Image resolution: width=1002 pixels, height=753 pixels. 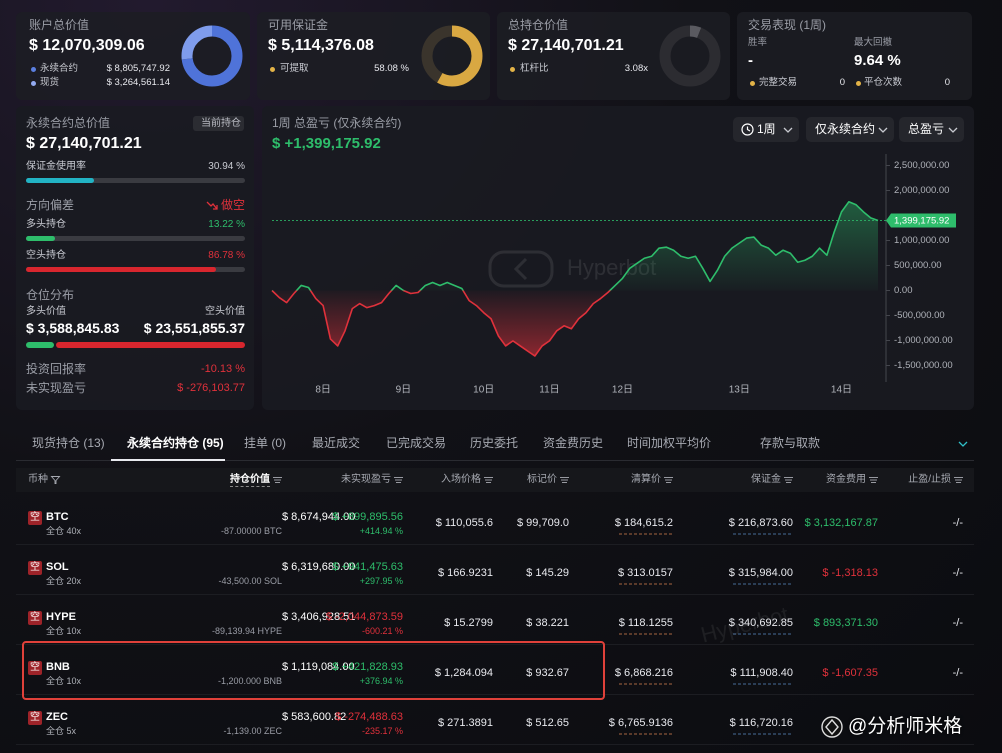 I want to click on metric-label: 最大回撤, so click(x=873, y=42).